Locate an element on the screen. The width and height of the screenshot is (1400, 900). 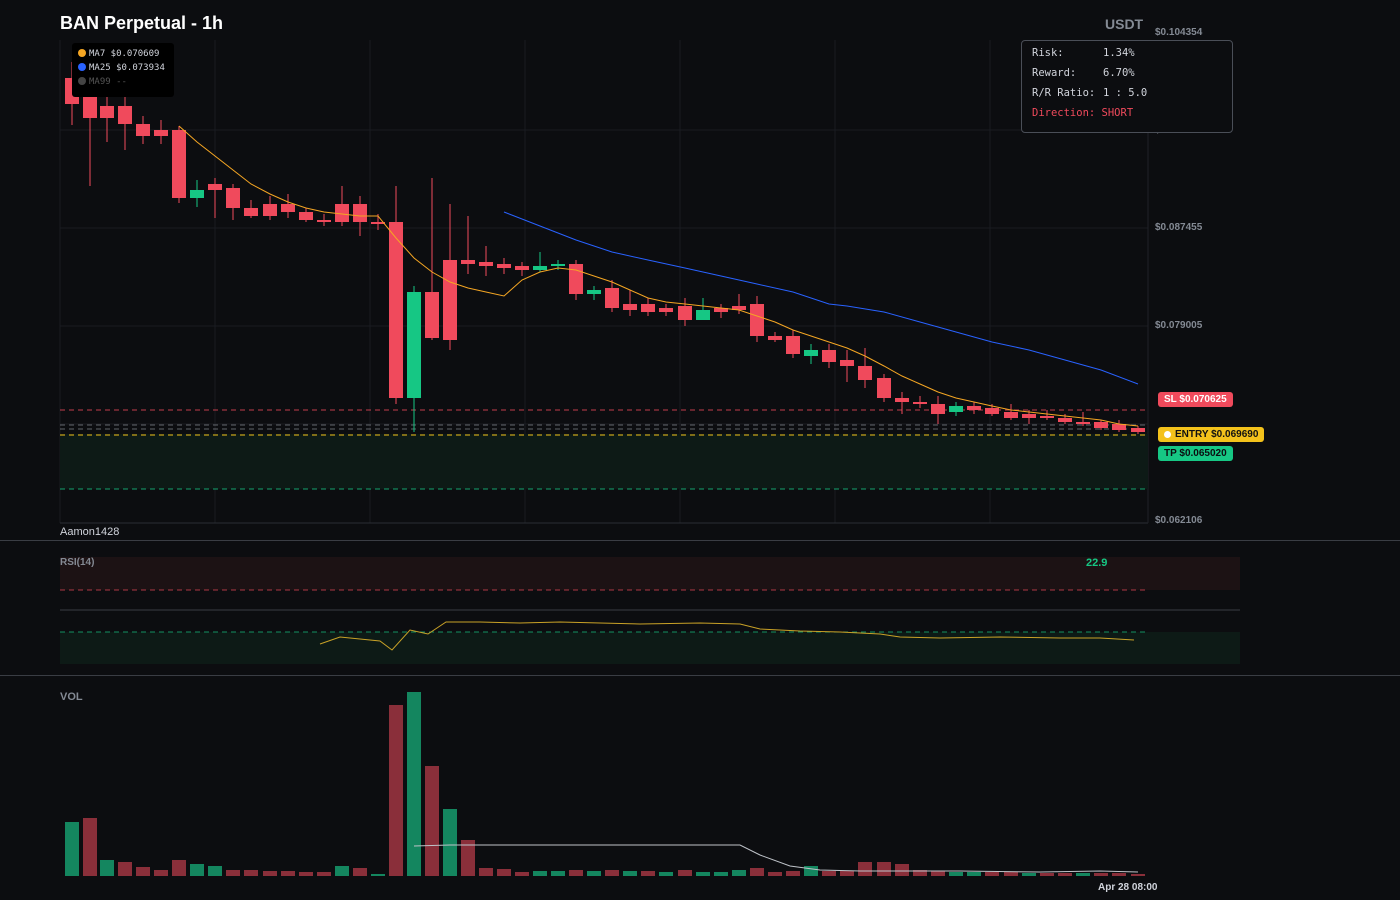
legend-ma7: MA7 $0.070609 is located at coordinates (118, 54).